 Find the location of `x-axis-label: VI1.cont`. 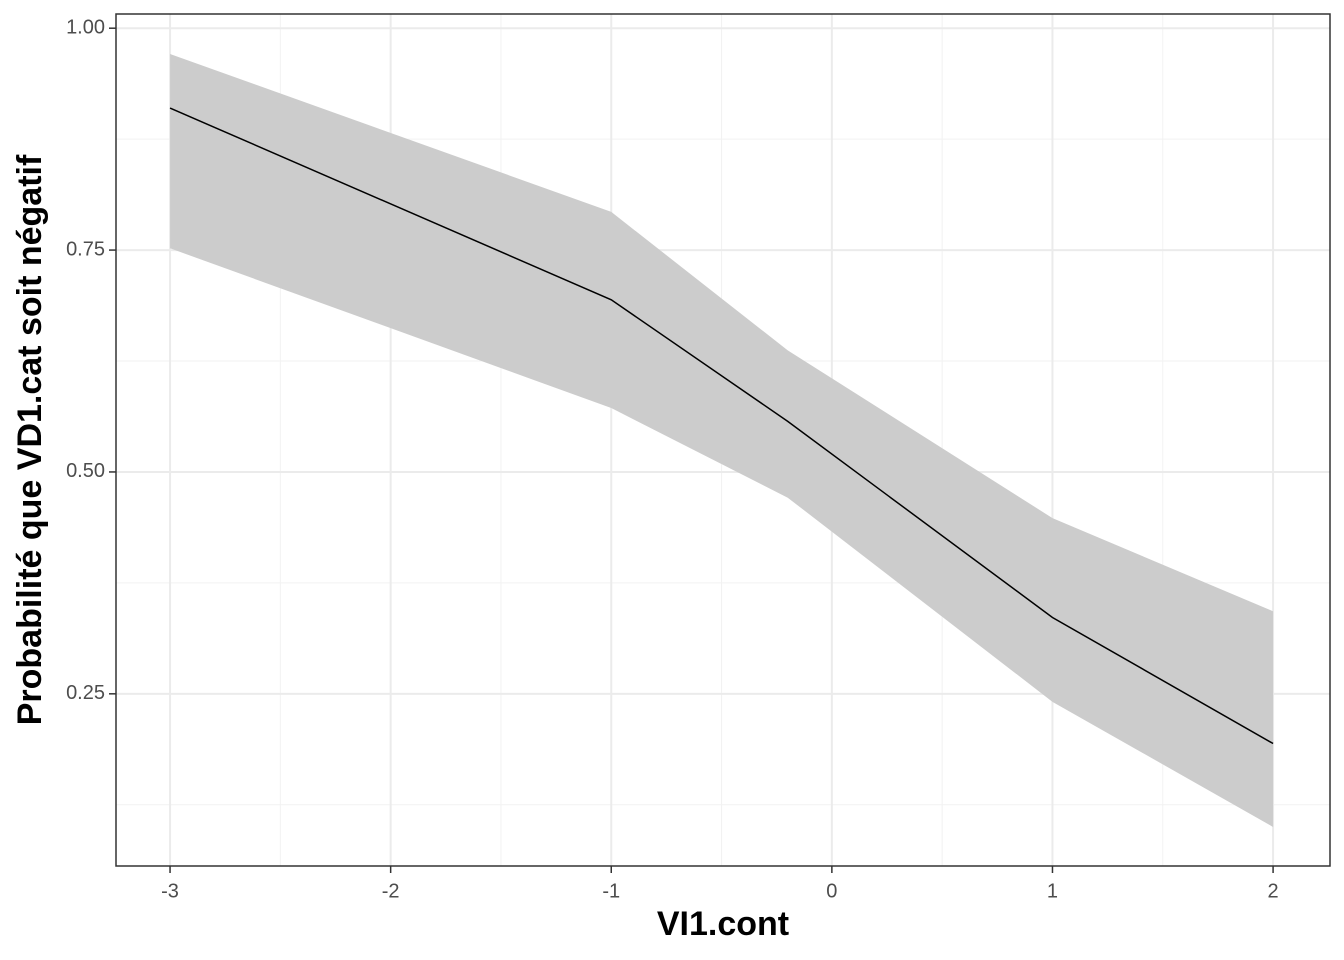

x-axis-label: VI1.cont is located at coordinates (723, 924).